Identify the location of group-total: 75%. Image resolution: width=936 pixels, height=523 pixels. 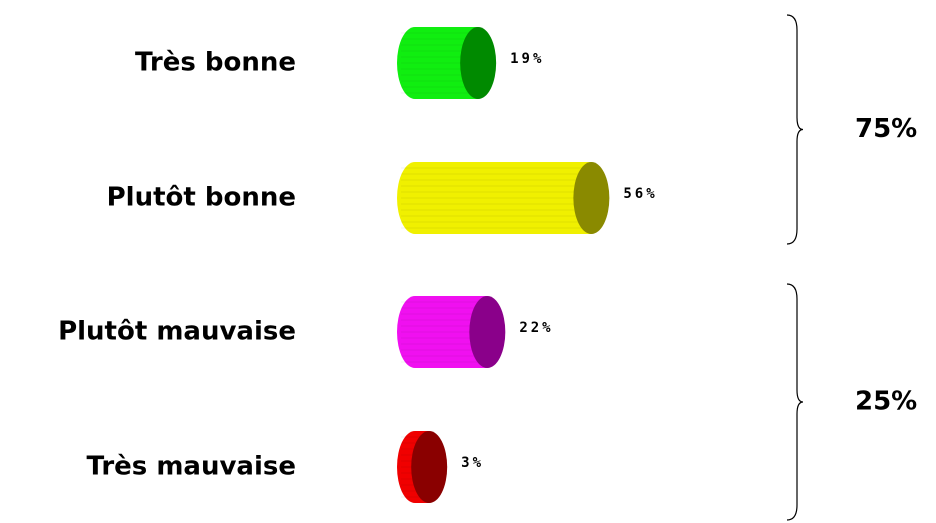
(886, 129).